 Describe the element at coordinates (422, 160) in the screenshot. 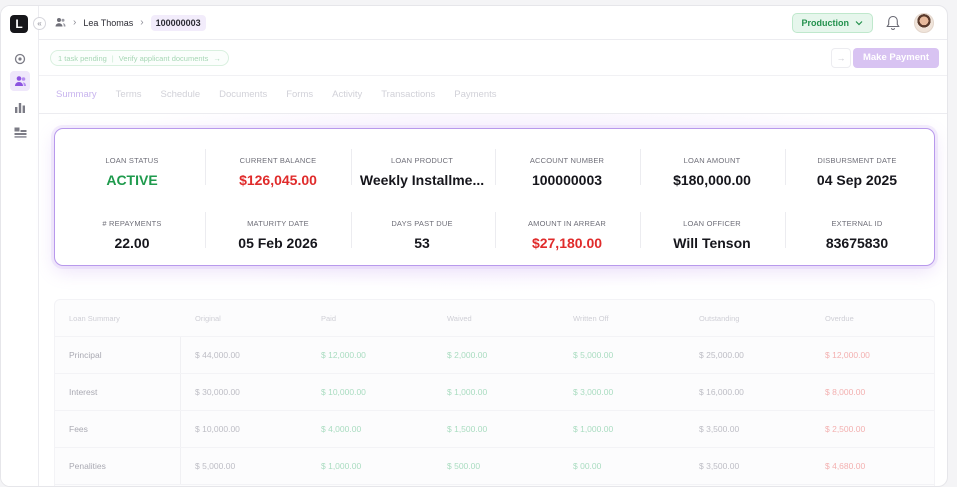

I see `summary-label: LOAN PRODUCT` at that location.